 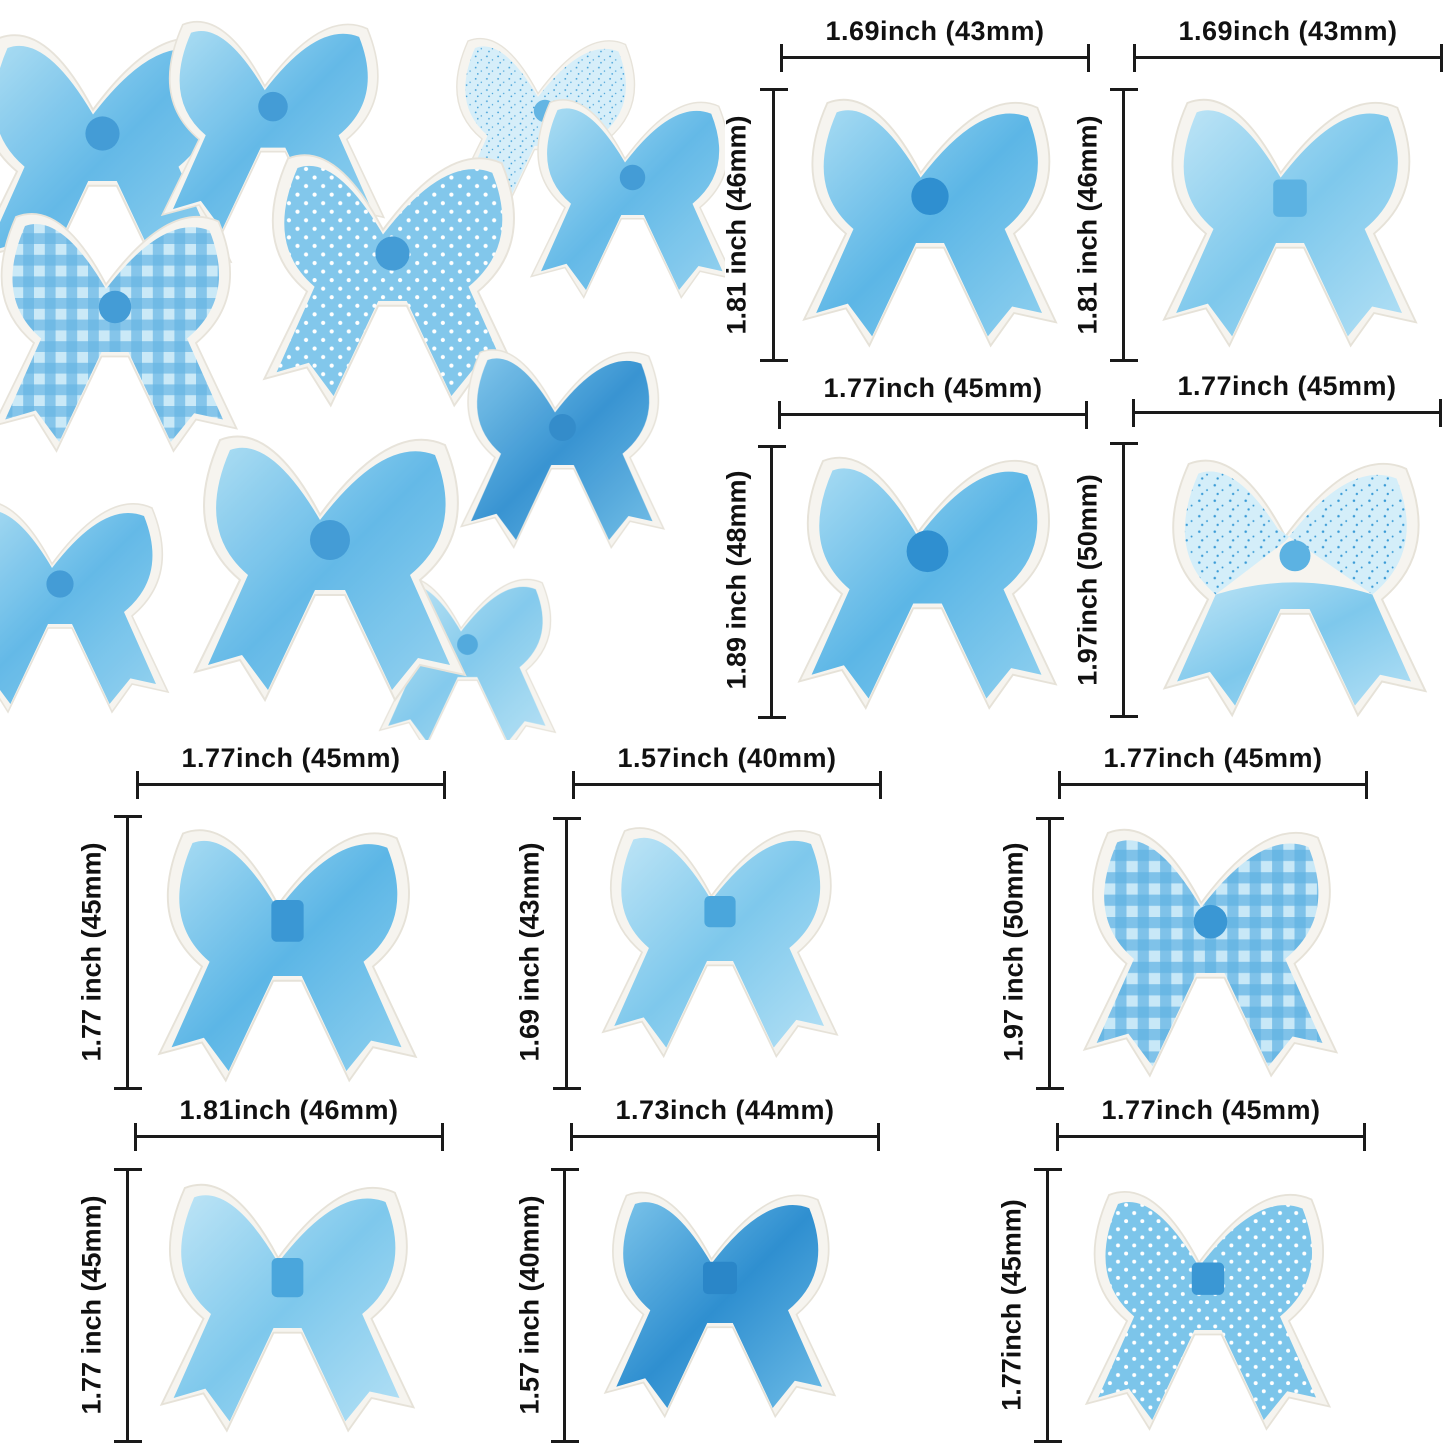 I want to click on sticker-2-width-dimension: 1.69inch (43mm), so click(x=1288, y=44).